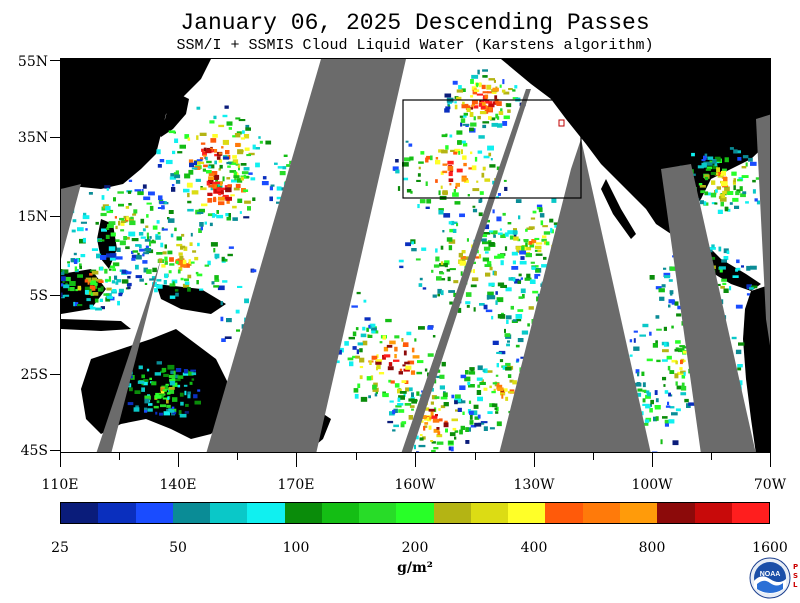 The width and height of the screenshot is (800, 603). I want to click on lon-label-110e: 110E, so click(60, 485).